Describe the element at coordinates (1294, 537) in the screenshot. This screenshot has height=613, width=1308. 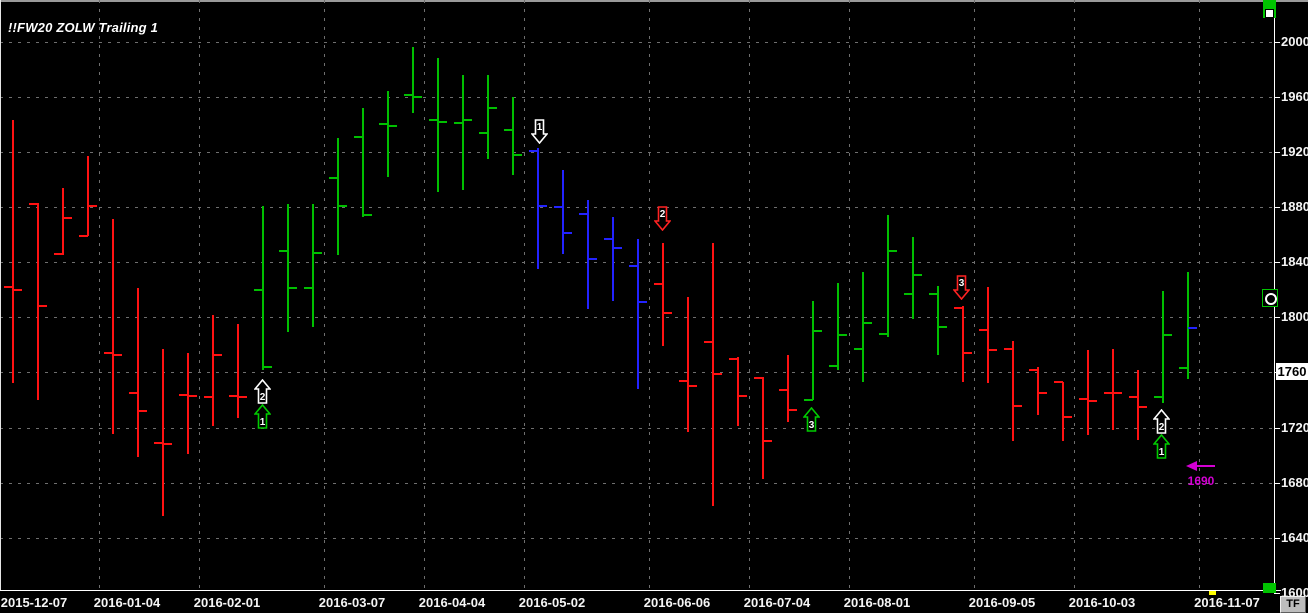
I see `y-axis-label: 1640` at that location.